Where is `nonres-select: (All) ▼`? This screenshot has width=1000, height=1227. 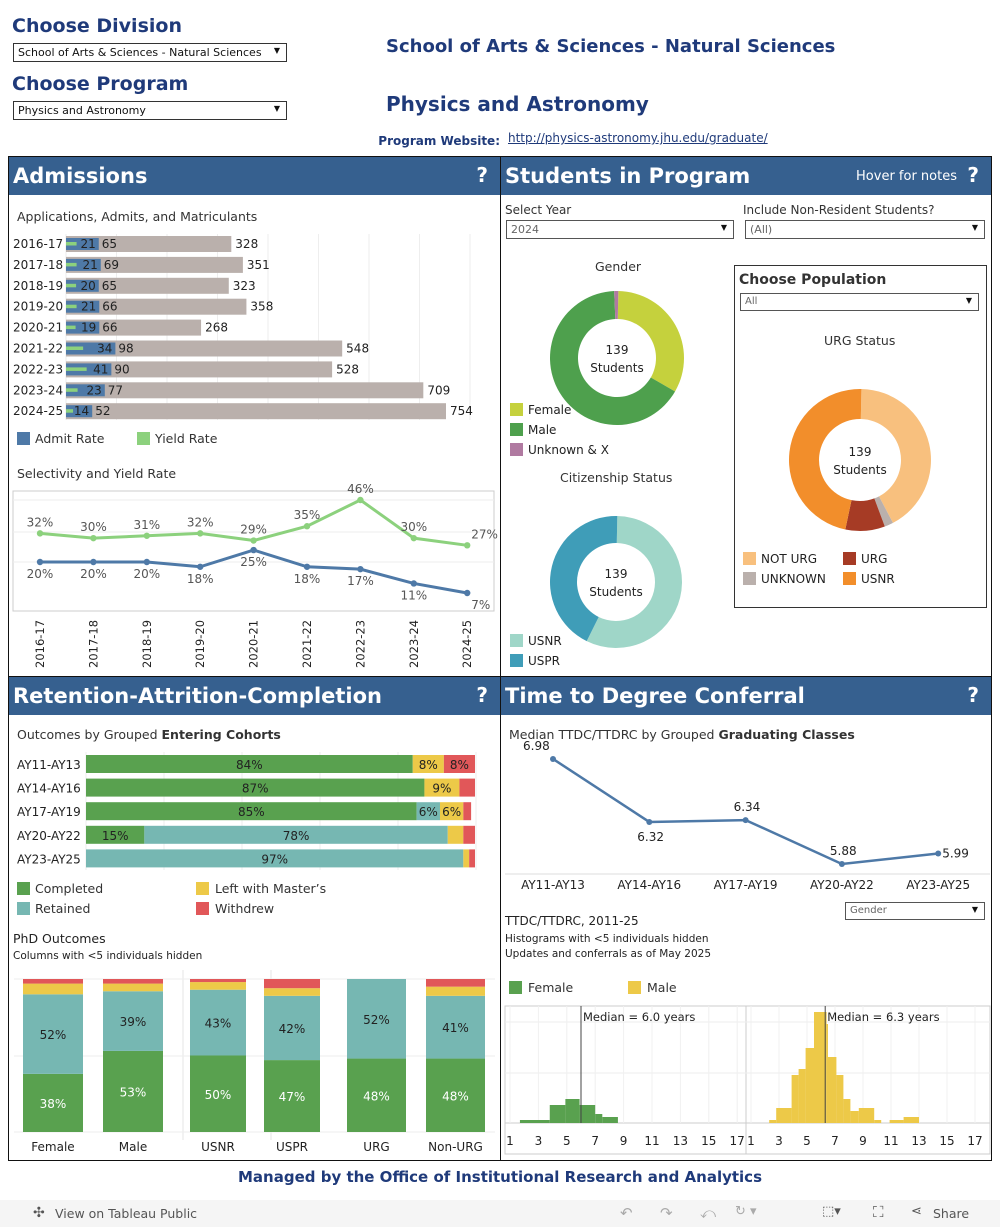 nonres-select: (All) ▼ is located at coordinates (865, 229).